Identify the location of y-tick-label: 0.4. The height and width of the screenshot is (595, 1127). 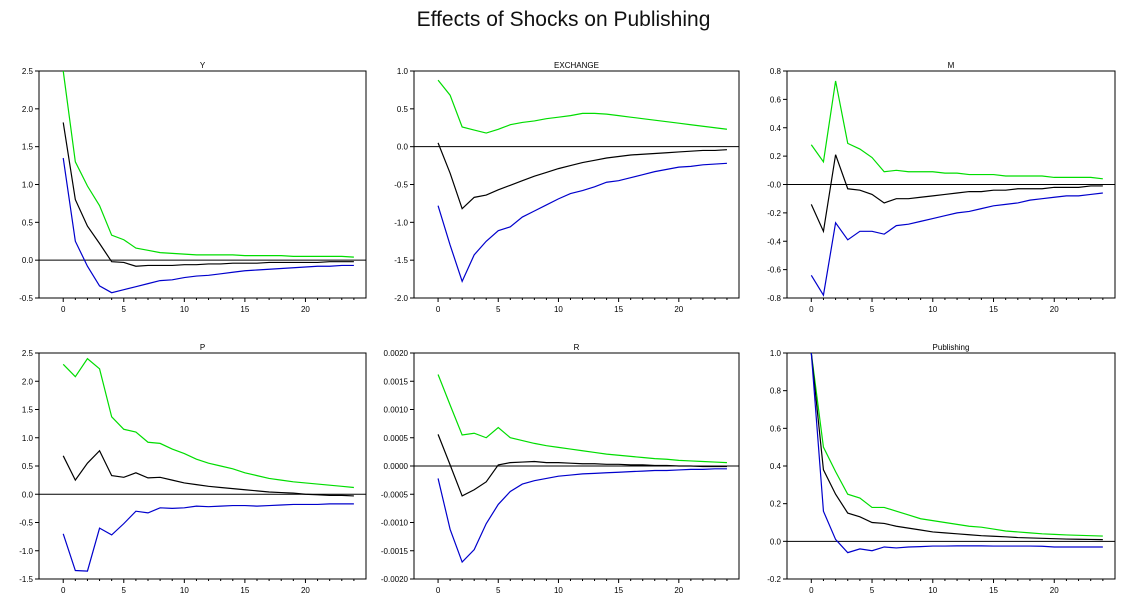
(776, 128).